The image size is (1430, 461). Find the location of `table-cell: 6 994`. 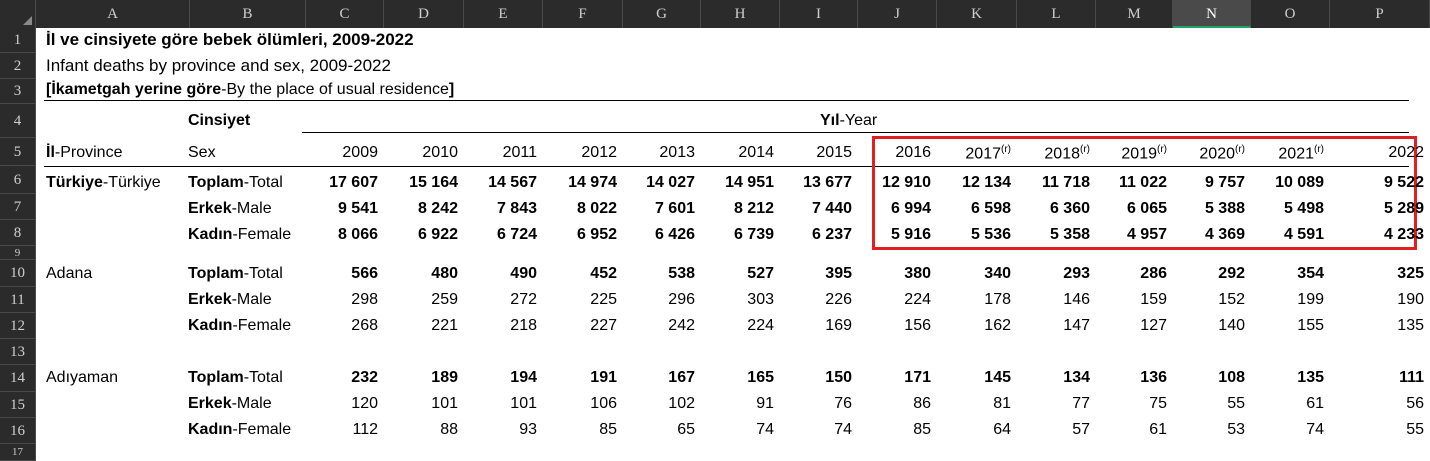

table-cell: 6 994 is located at coordinates (910, 208).